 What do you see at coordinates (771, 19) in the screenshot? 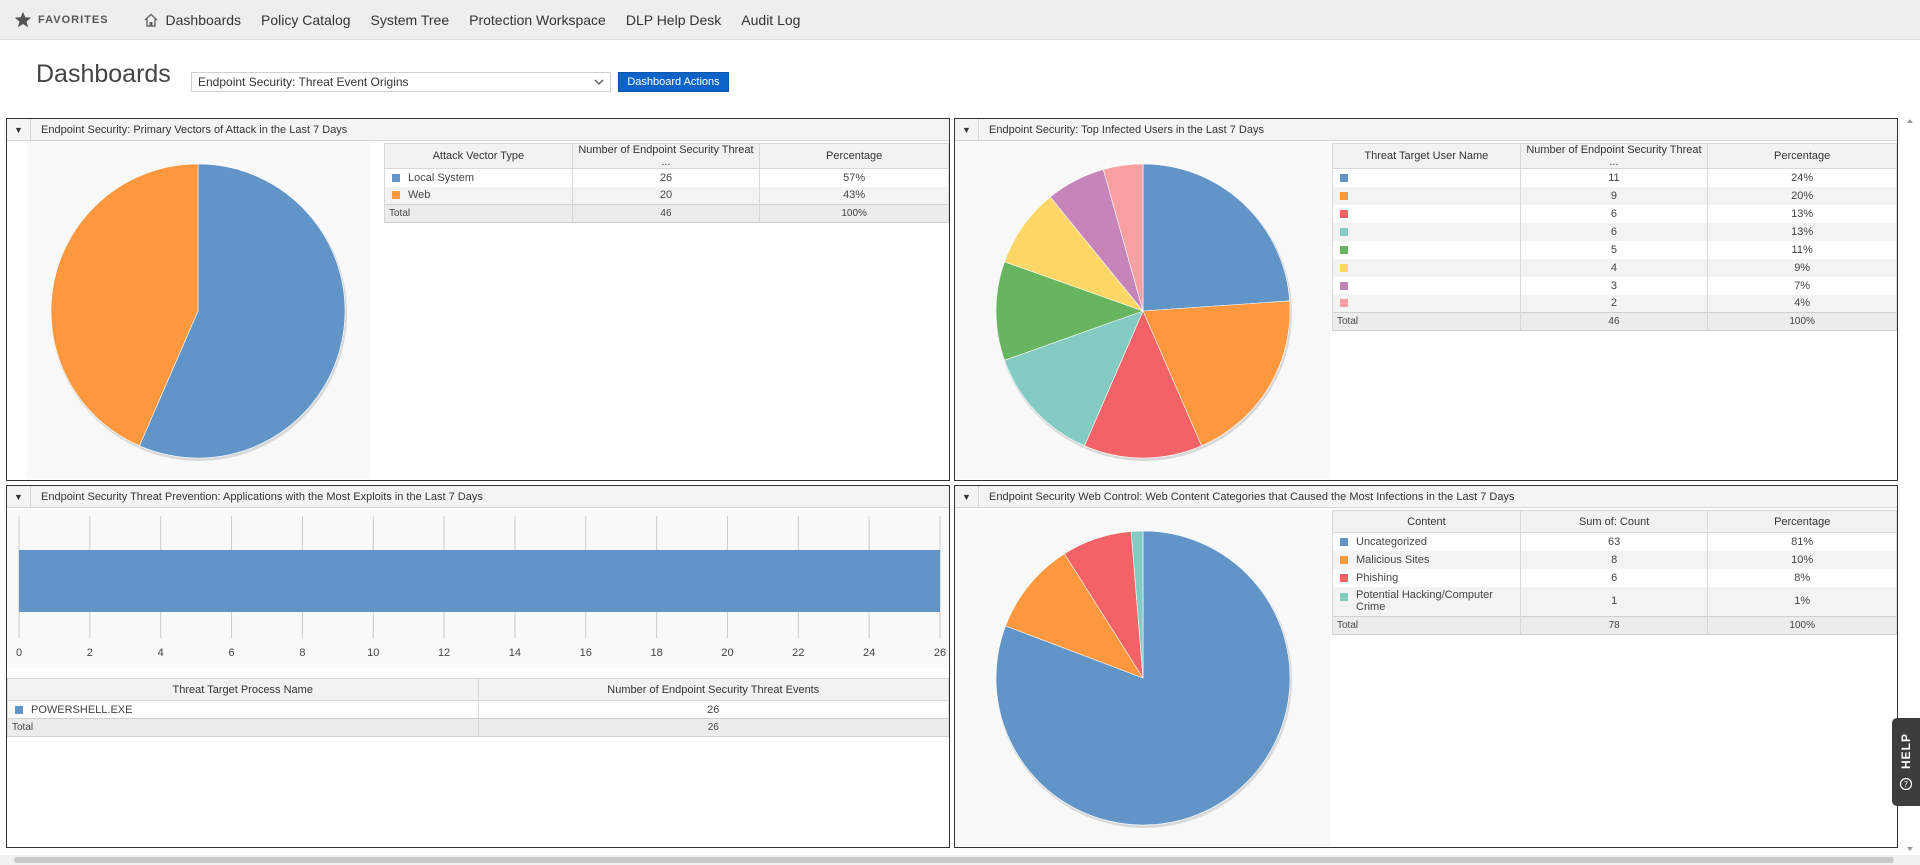
I see `nav-audit-log: Audit Log` at bounding box center [771, 19].